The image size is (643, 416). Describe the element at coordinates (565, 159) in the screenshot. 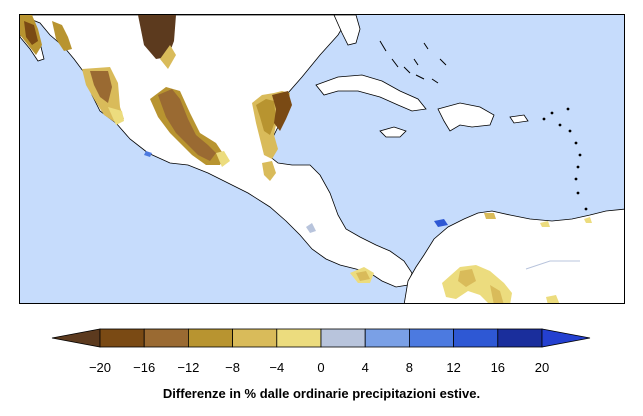

I see `lesser-antilles-islands` at that location.